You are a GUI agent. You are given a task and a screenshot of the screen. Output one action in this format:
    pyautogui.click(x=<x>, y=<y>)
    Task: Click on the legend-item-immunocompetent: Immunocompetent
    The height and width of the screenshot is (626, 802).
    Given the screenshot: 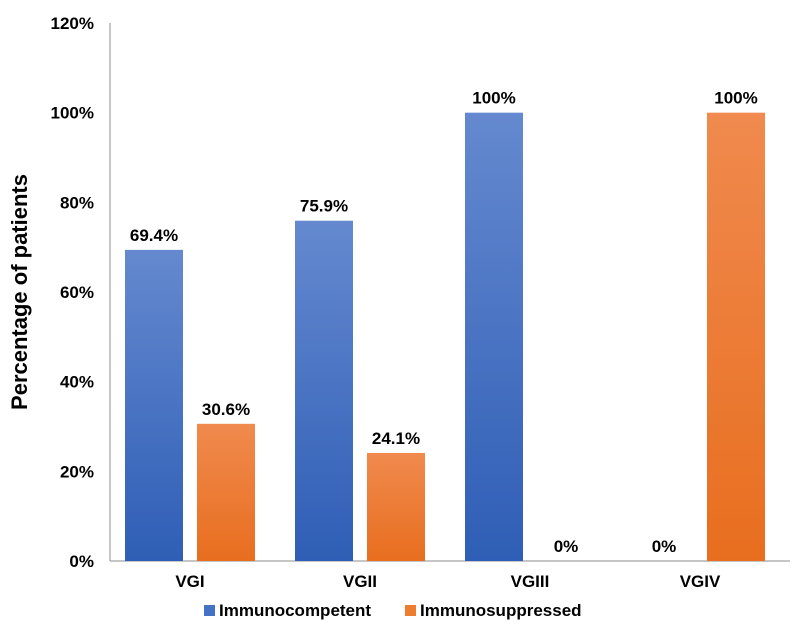 What is the action you would take?
    pyautogui.click(x=287, y=610)
    